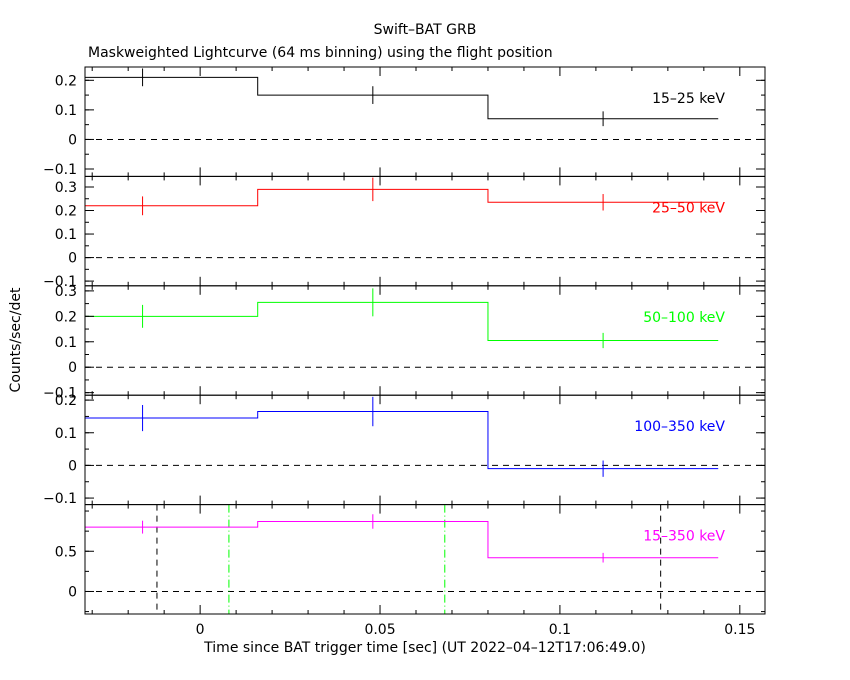 This screenshot has width=850, height=680. Describe the element at coordinates (688, 99) in the screenshot. I see `panel-energy-label: 15–25 keV` at that location.